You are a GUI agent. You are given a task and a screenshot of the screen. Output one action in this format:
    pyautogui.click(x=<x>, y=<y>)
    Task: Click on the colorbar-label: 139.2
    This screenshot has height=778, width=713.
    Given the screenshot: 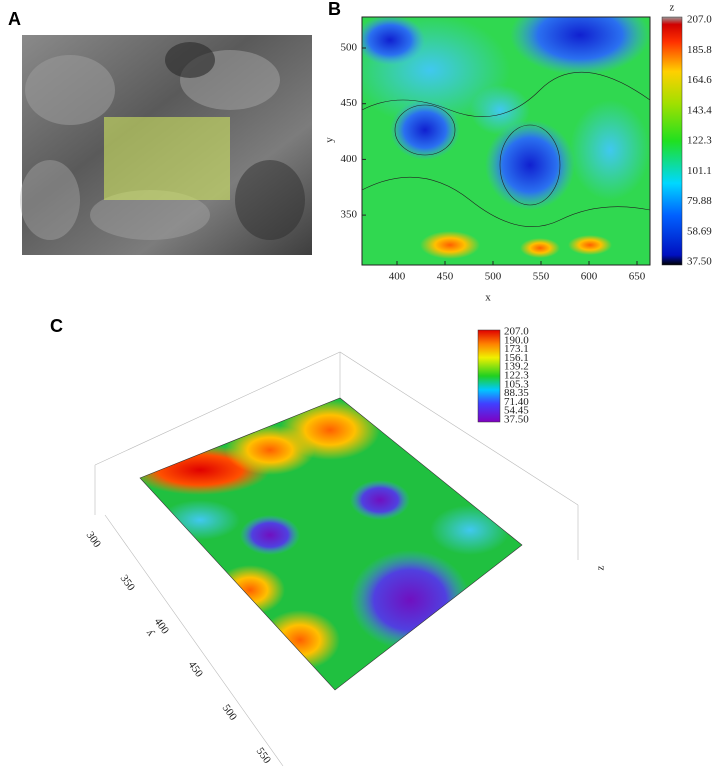 What is the action you would take?
    pyautogui.click(x=516, y=367)
    